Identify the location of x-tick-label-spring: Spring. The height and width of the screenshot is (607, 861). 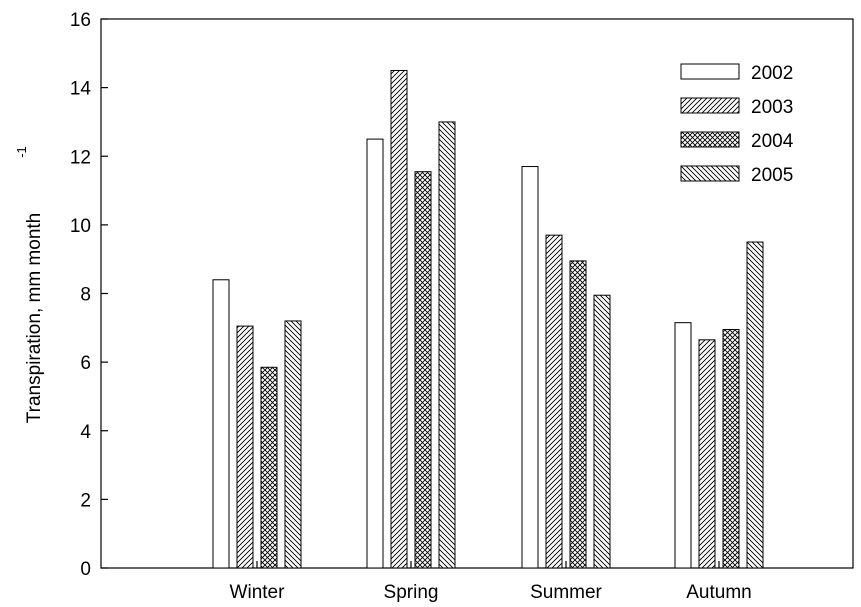
(411, 592).